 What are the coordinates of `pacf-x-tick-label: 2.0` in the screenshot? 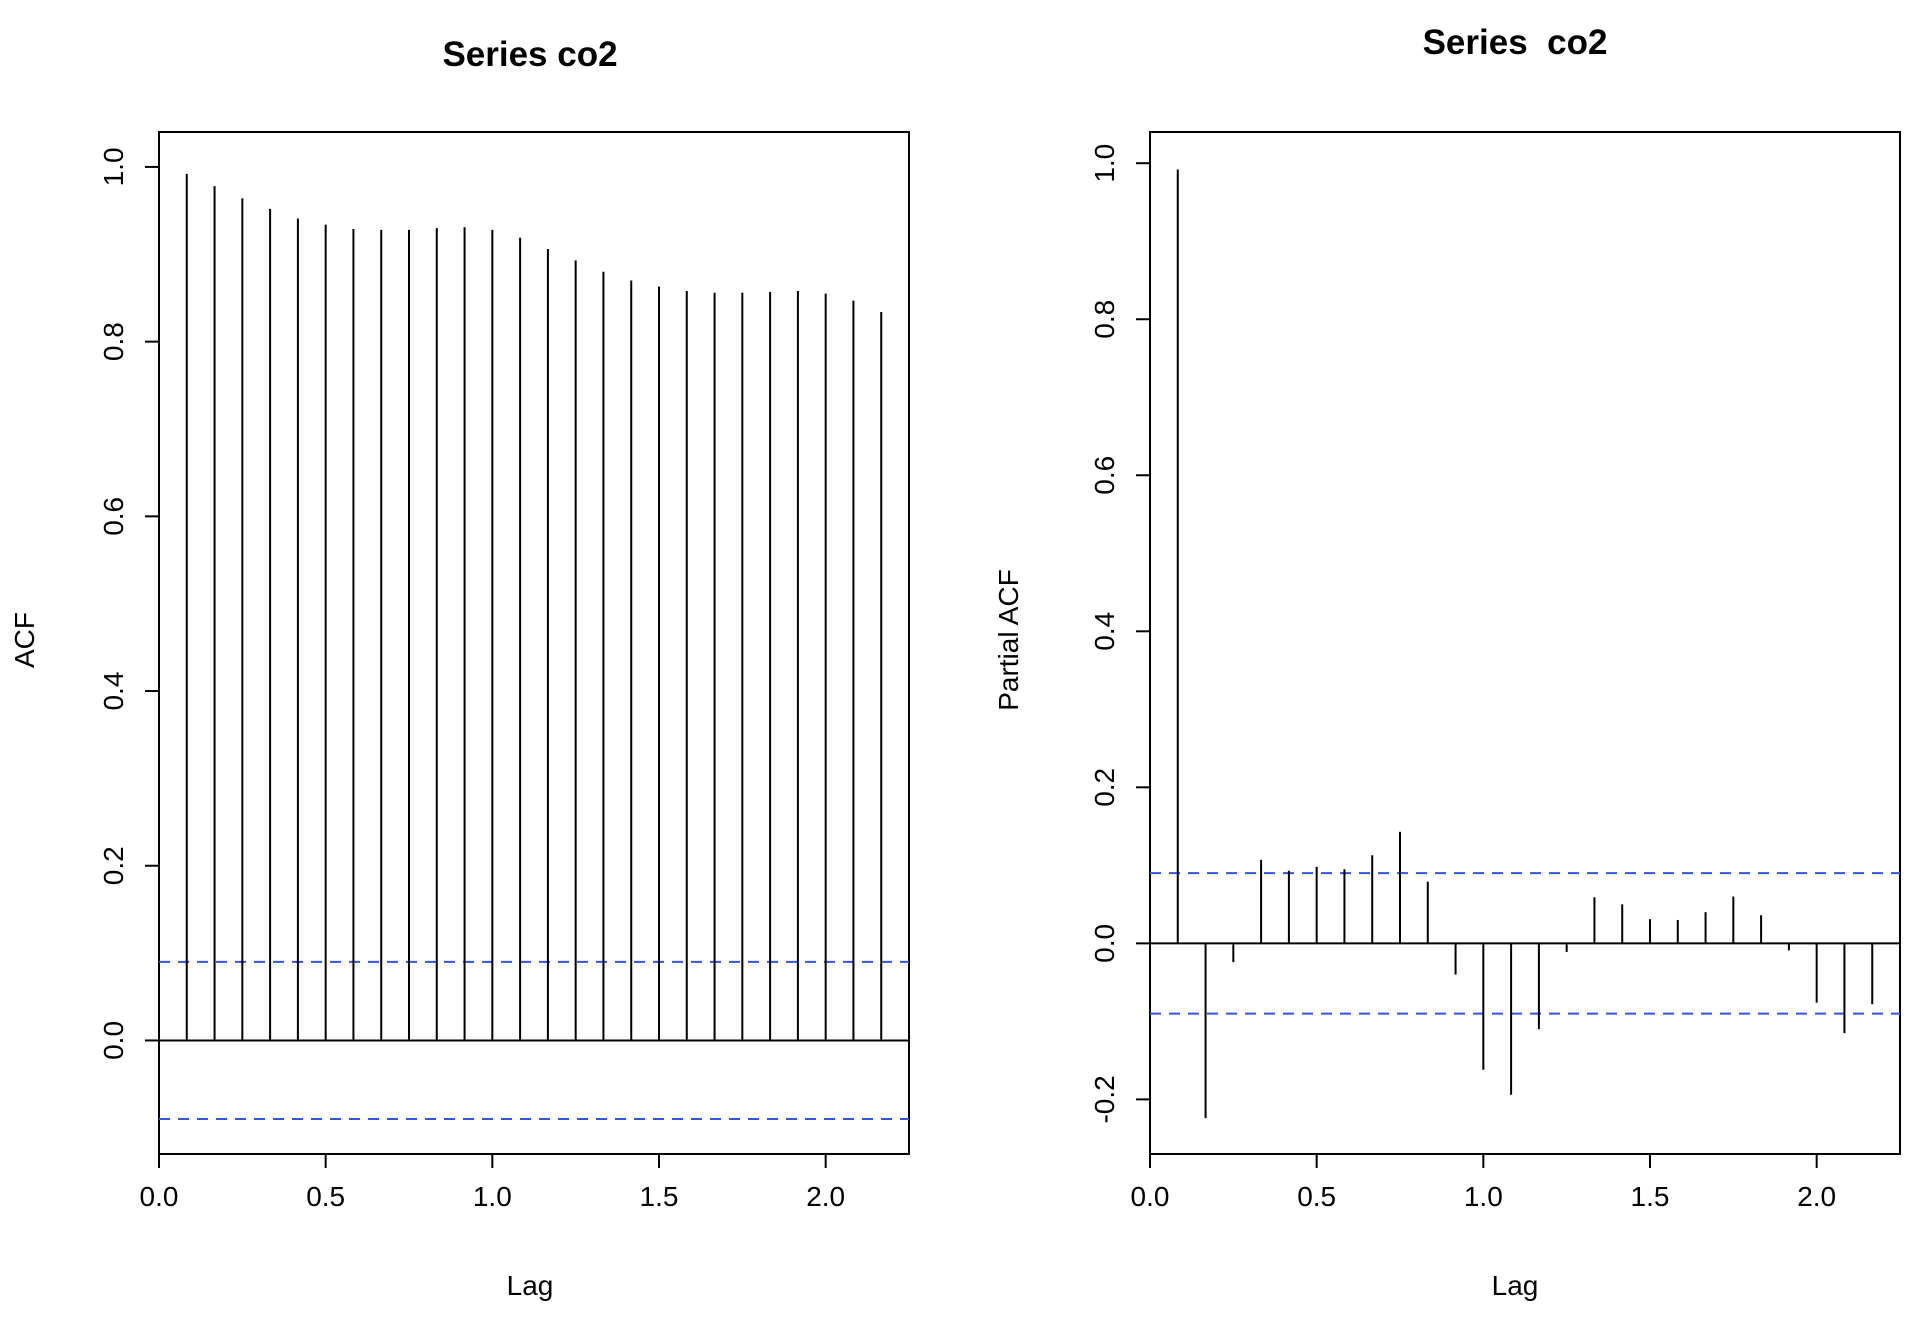 It's located at (1816, 1196).